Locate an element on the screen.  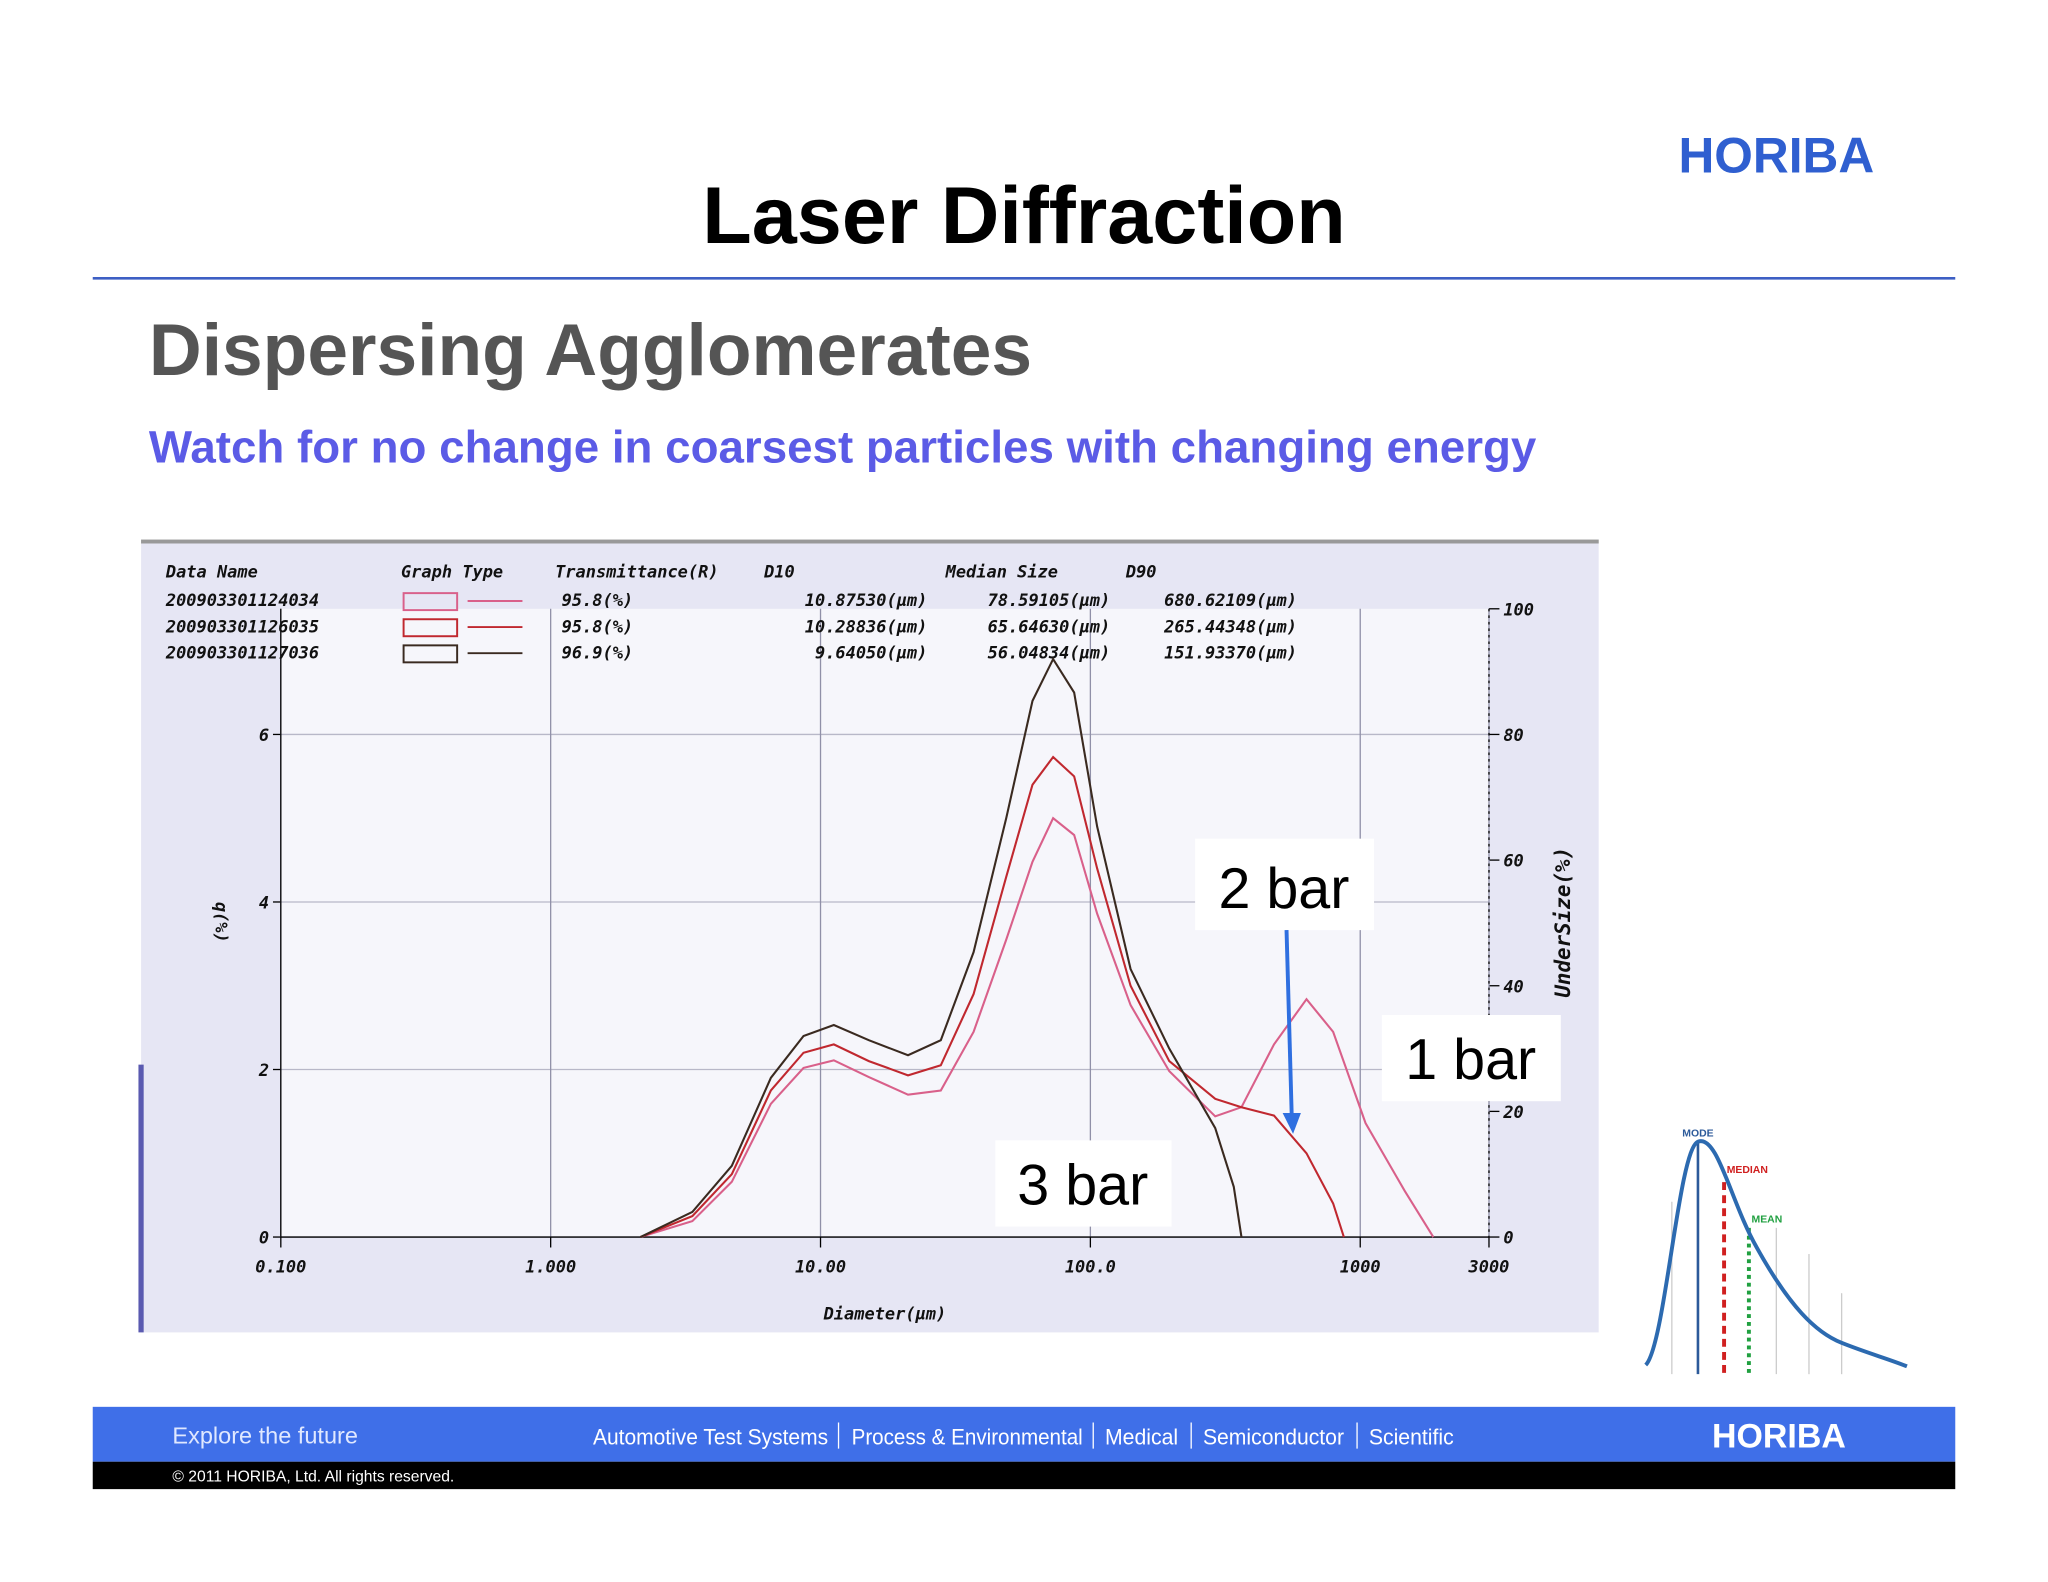
copyright-bar is located at coordinates (1024, 1475).